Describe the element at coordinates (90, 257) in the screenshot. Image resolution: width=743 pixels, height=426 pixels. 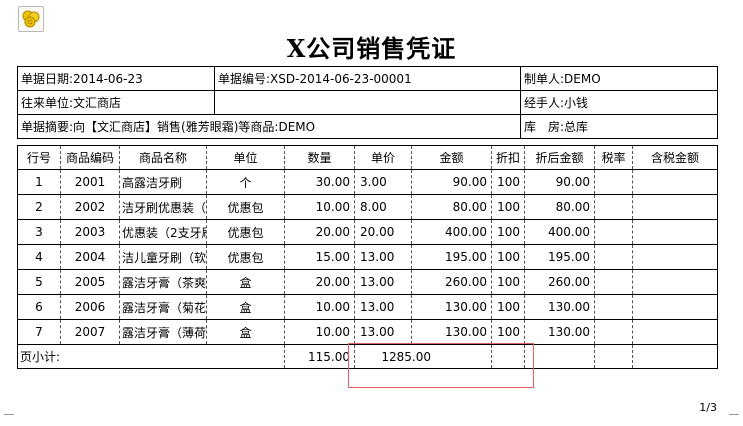
I see `product-code-cell: 2004` at that location.